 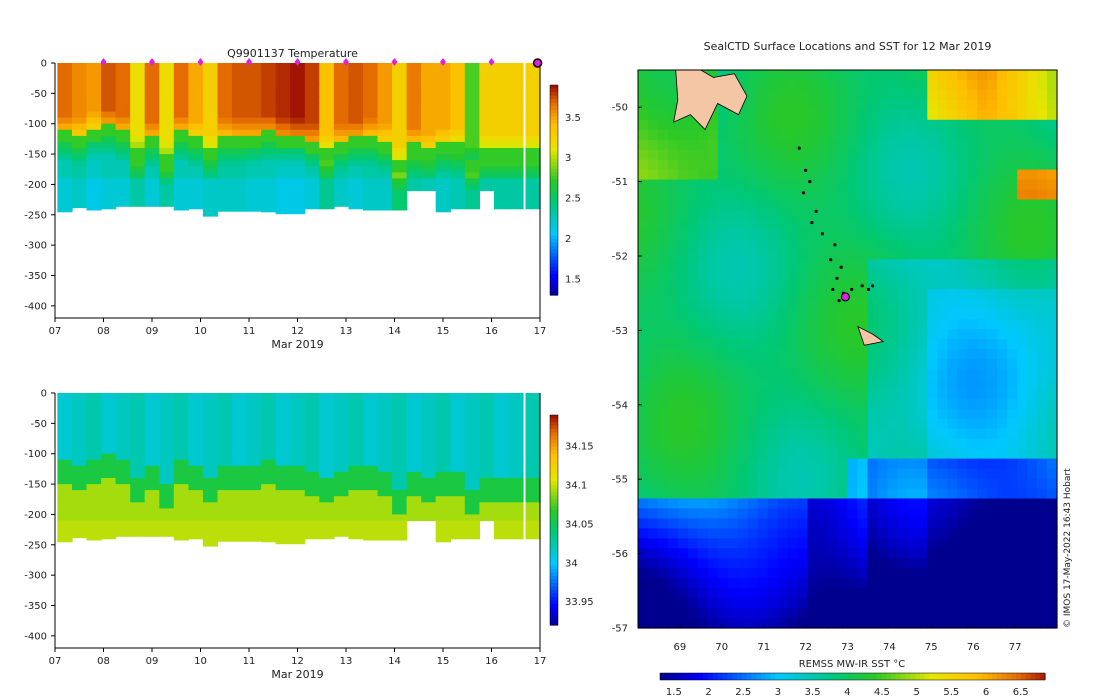 What do you see at coordinates (620, 331) in the screenshot?
I see `y-tick-label: -53` at bounding box center [620, 331].